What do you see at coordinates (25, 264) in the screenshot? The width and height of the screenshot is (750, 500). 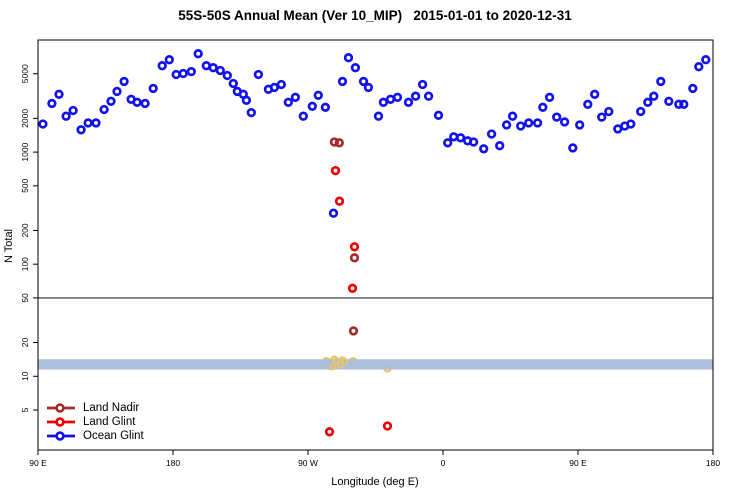 I see `y-tick-label: 100` at bounding box center [25, 264].